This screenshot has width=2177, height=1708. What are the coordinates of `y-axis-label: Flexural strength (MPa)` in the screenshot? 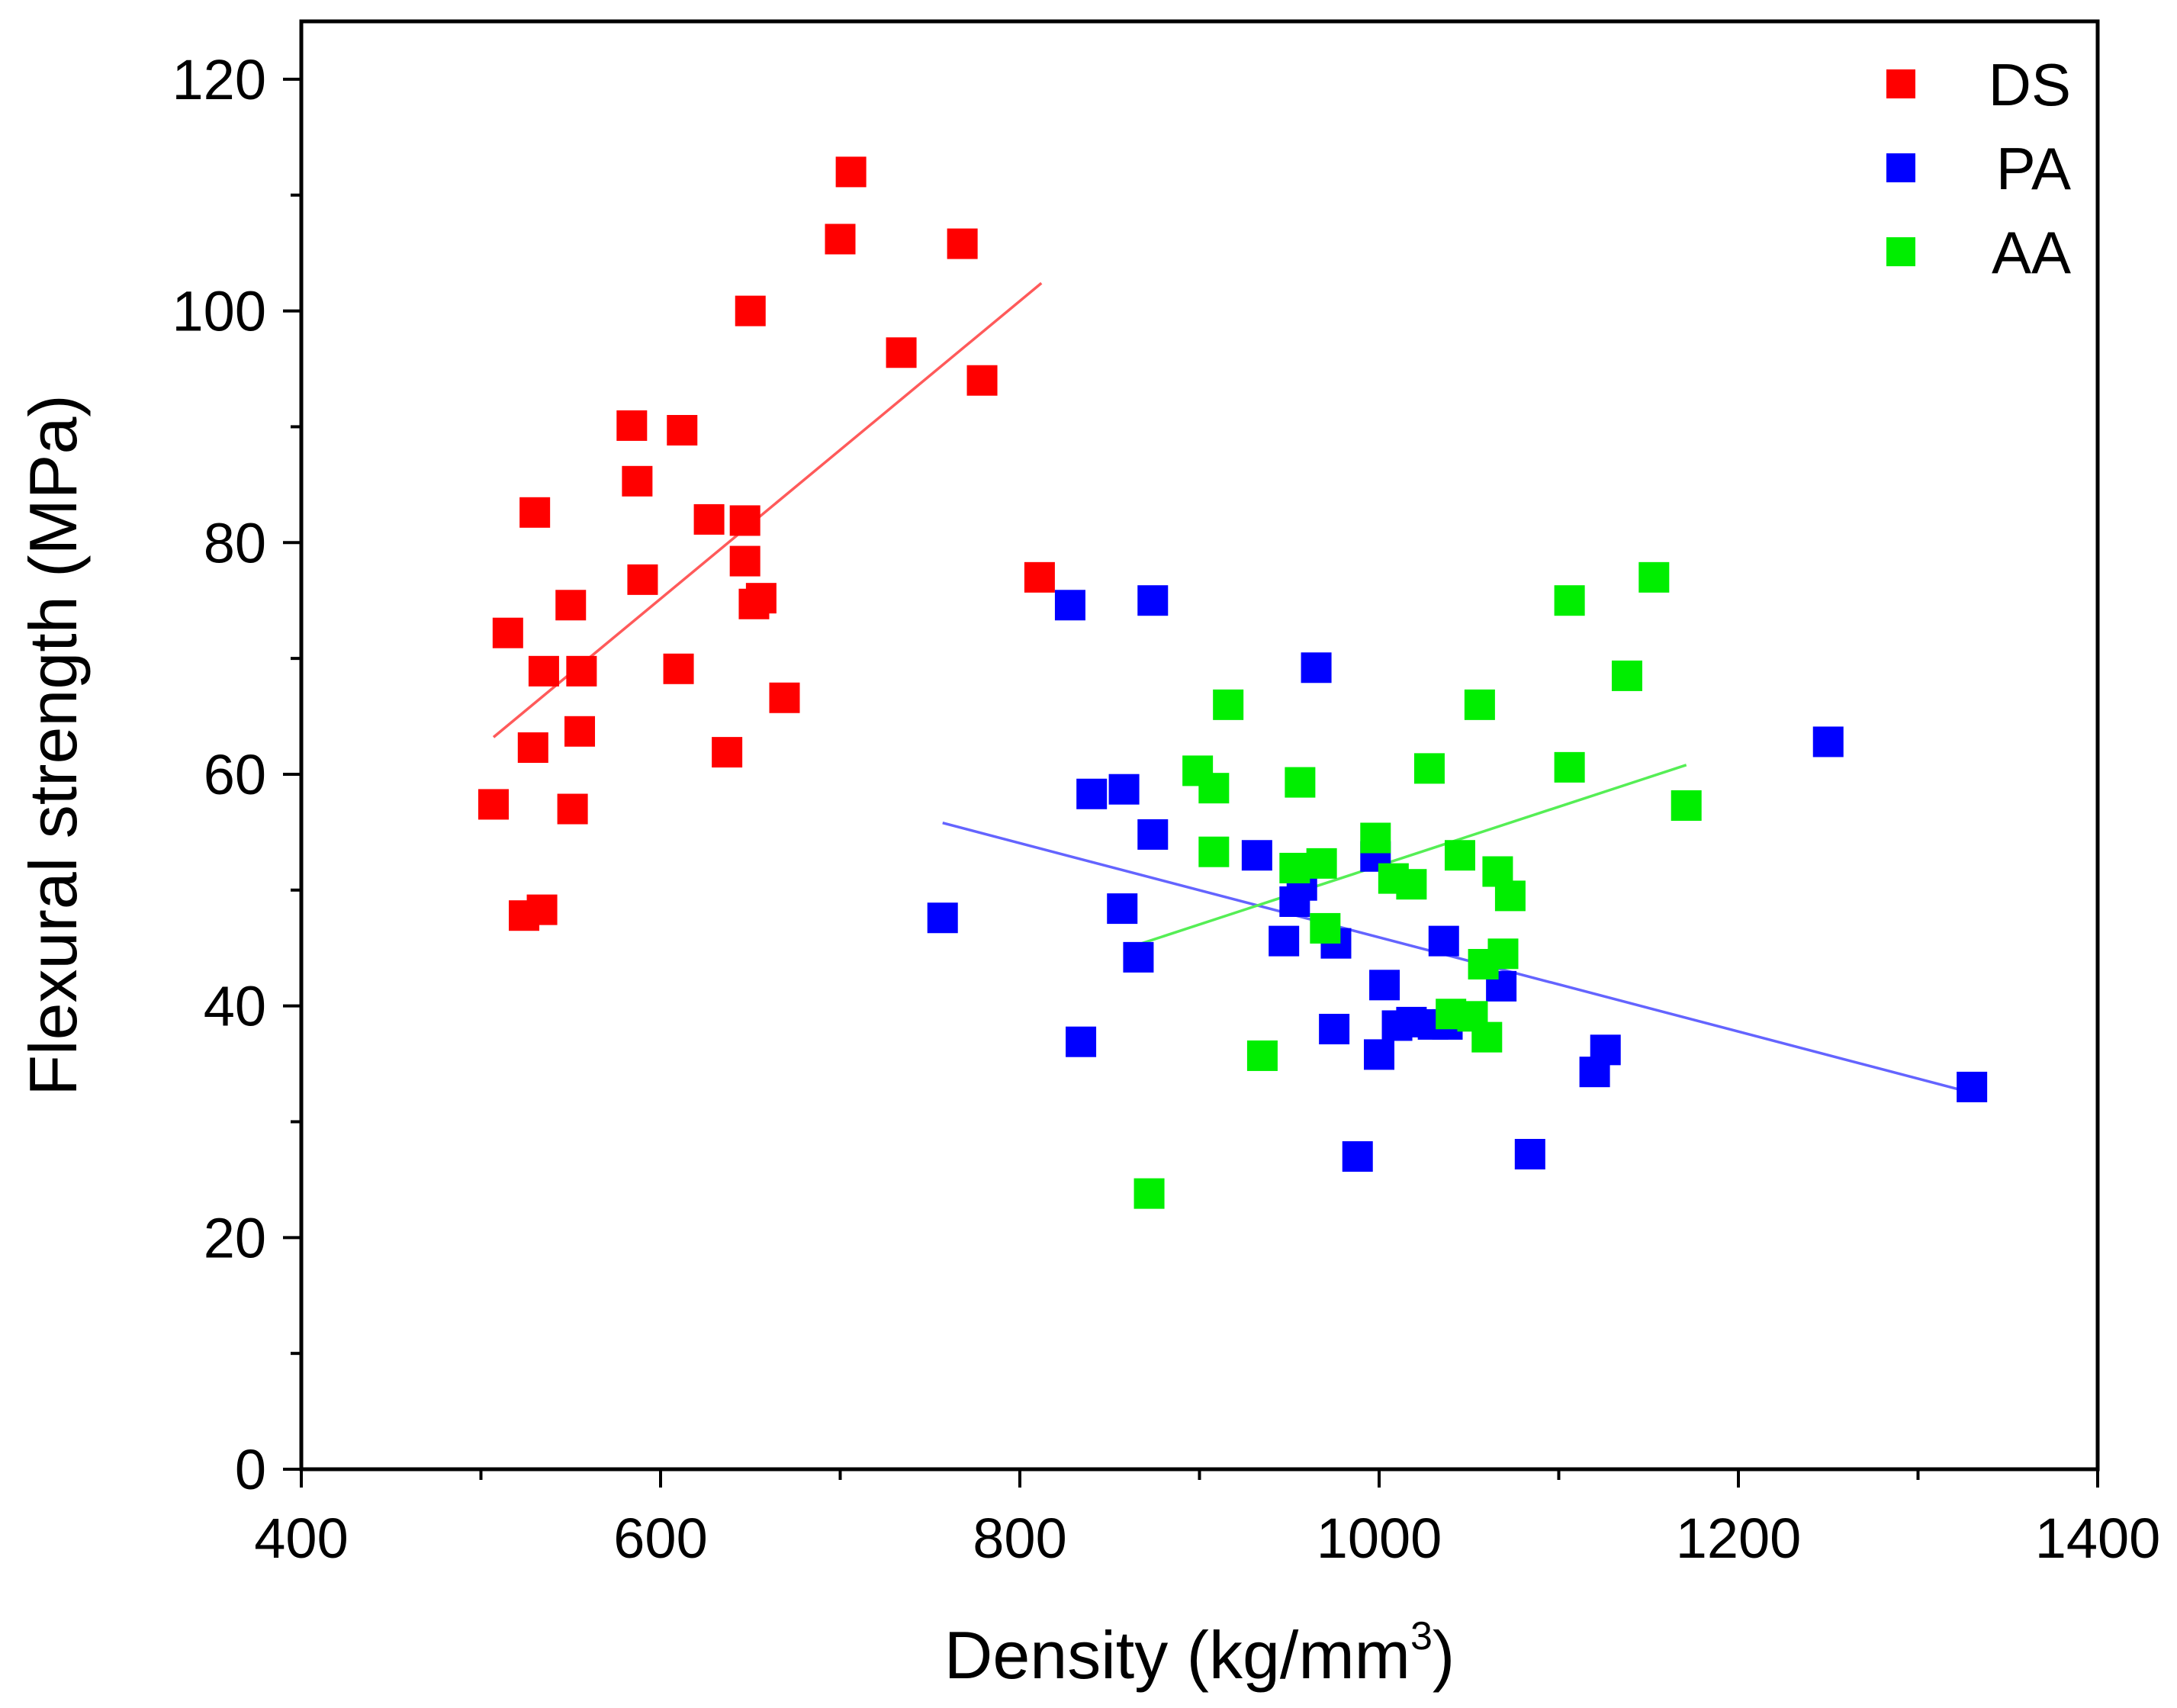 It's located at (53, 744).